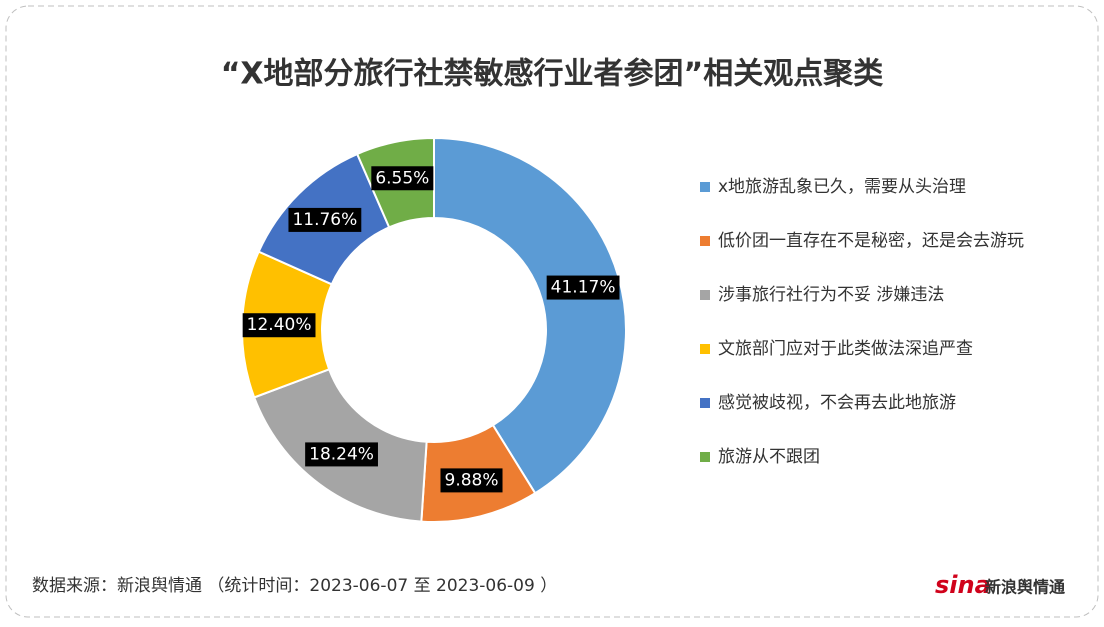 The image size is (1104, 627). What do you see at coordinates (552, 74) in the screenshot?
I see `chart-title: “X地部分旅行社禁敏感行业者参团”相关观点聚类` at bounding box center [552, 74].